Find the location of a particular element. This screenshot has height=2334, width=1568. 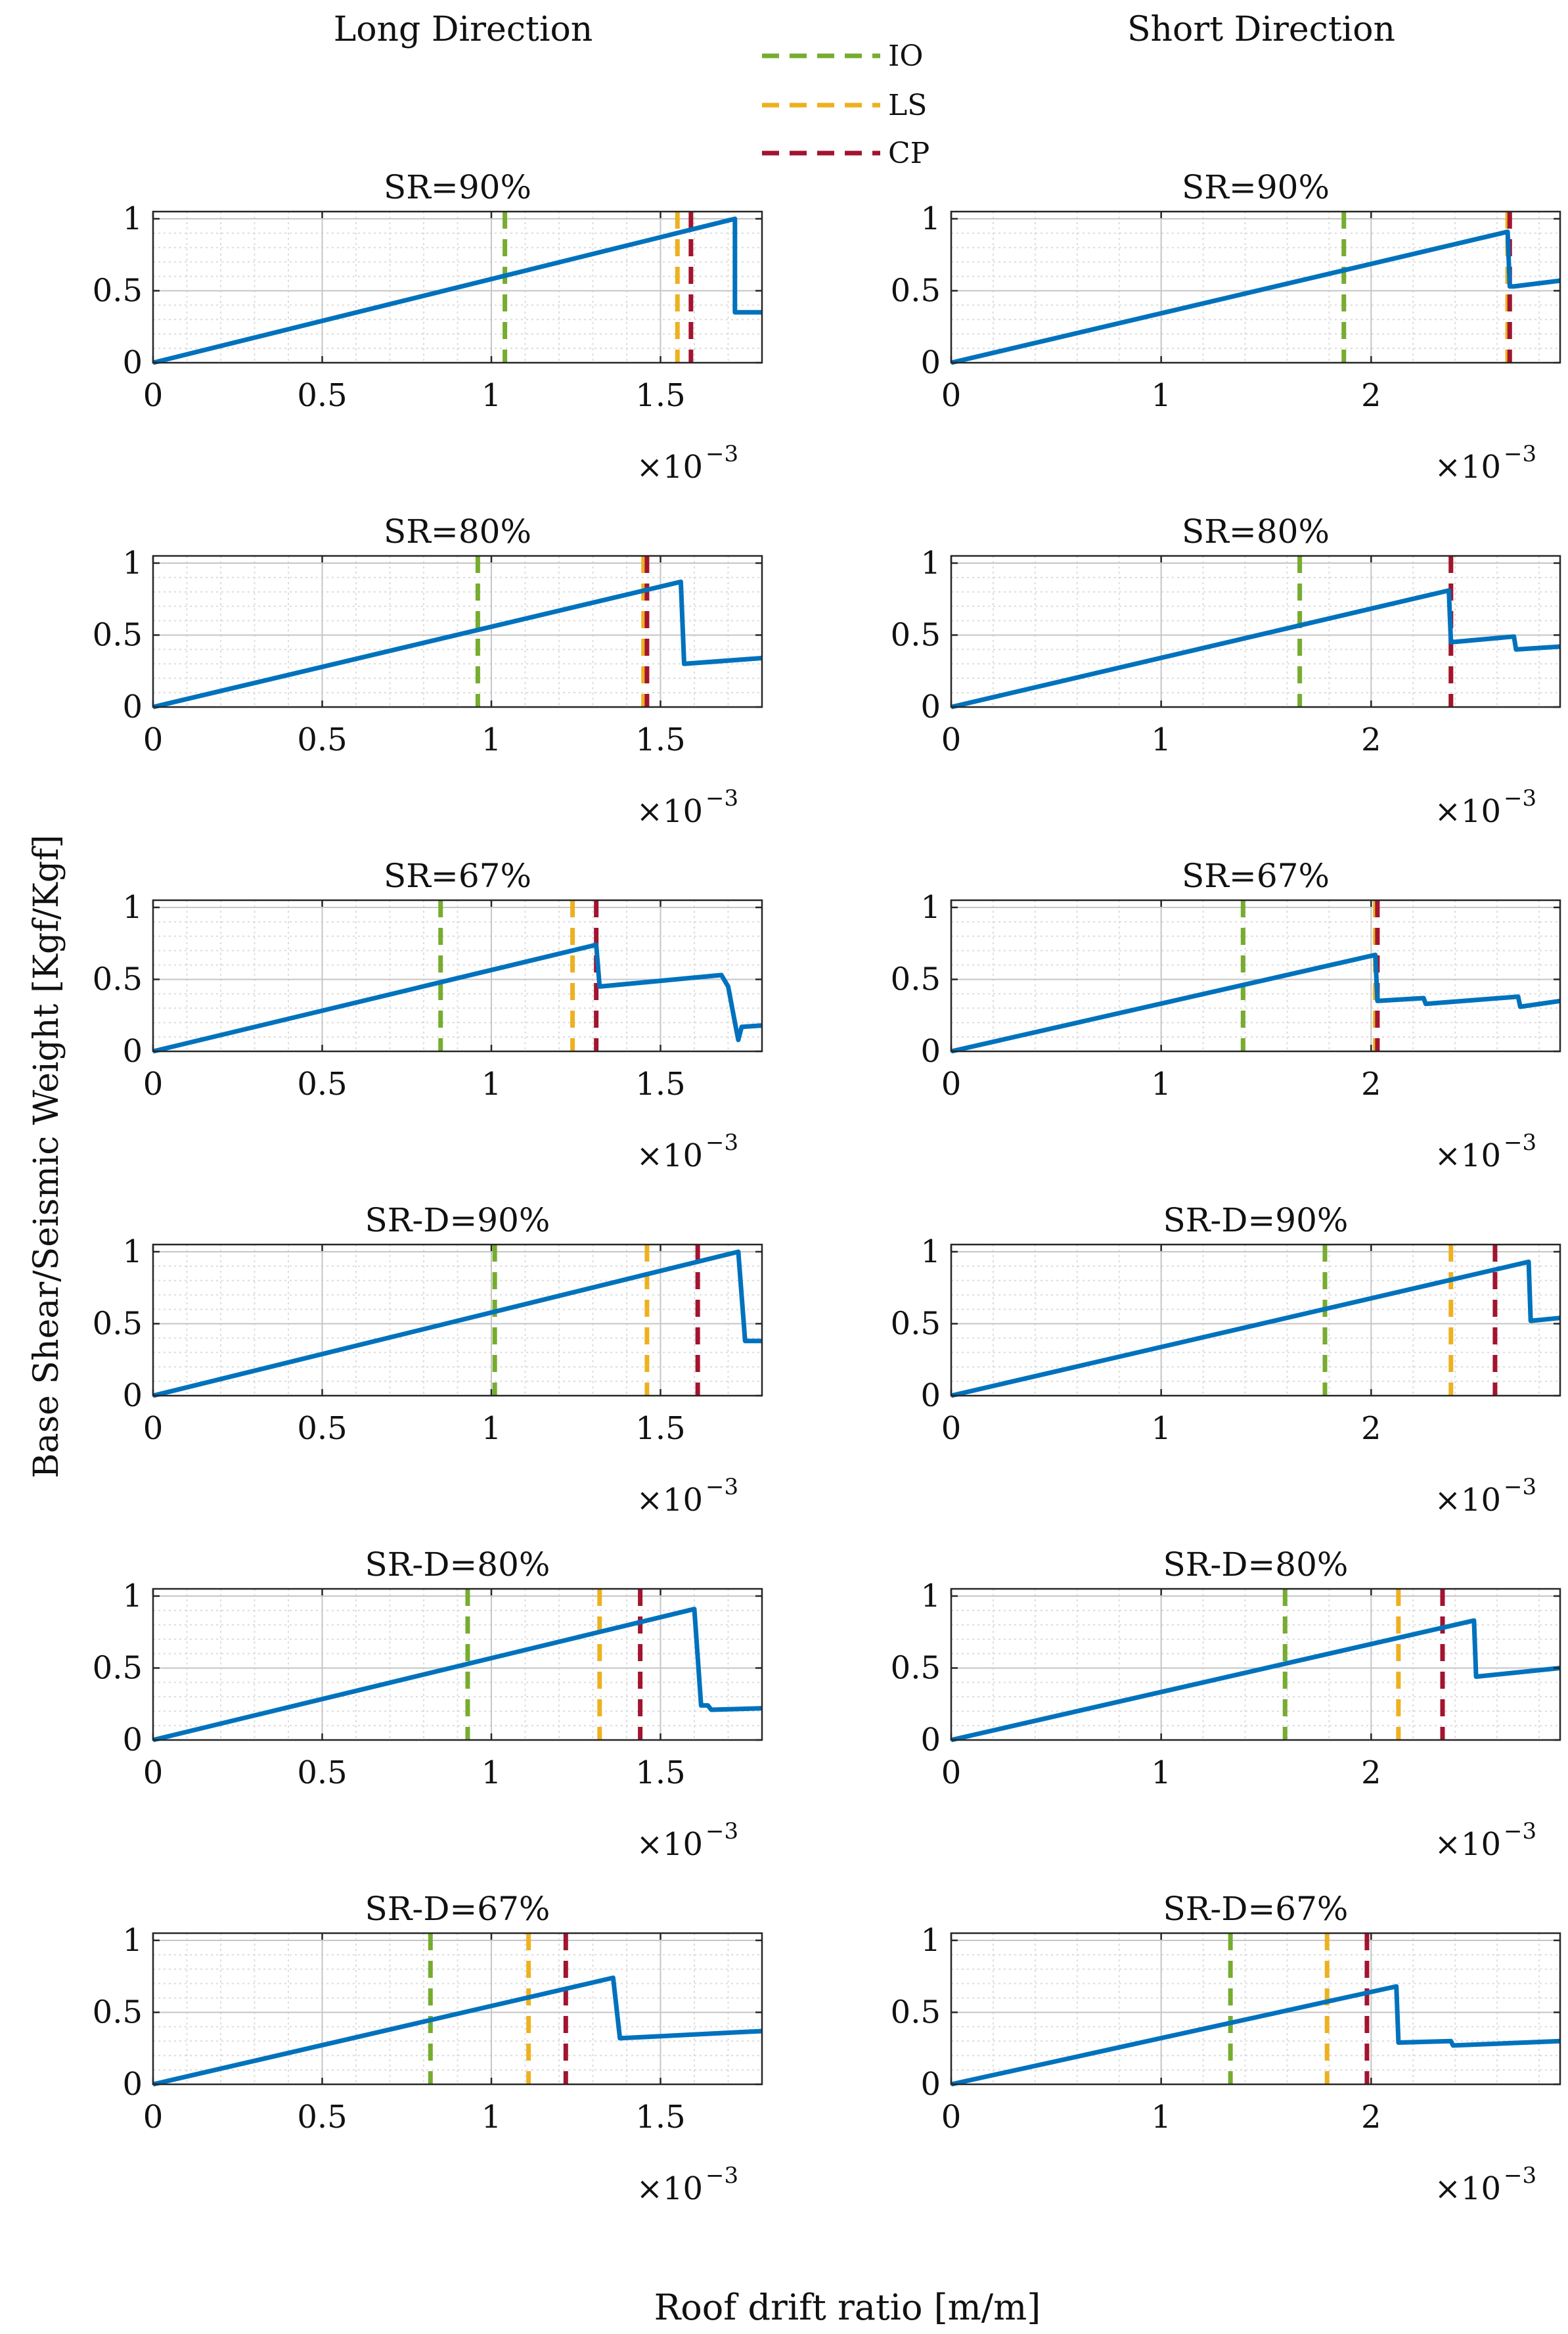

panel-2-xtick-label-1: 0.5 is located at coordinates (322, 739).